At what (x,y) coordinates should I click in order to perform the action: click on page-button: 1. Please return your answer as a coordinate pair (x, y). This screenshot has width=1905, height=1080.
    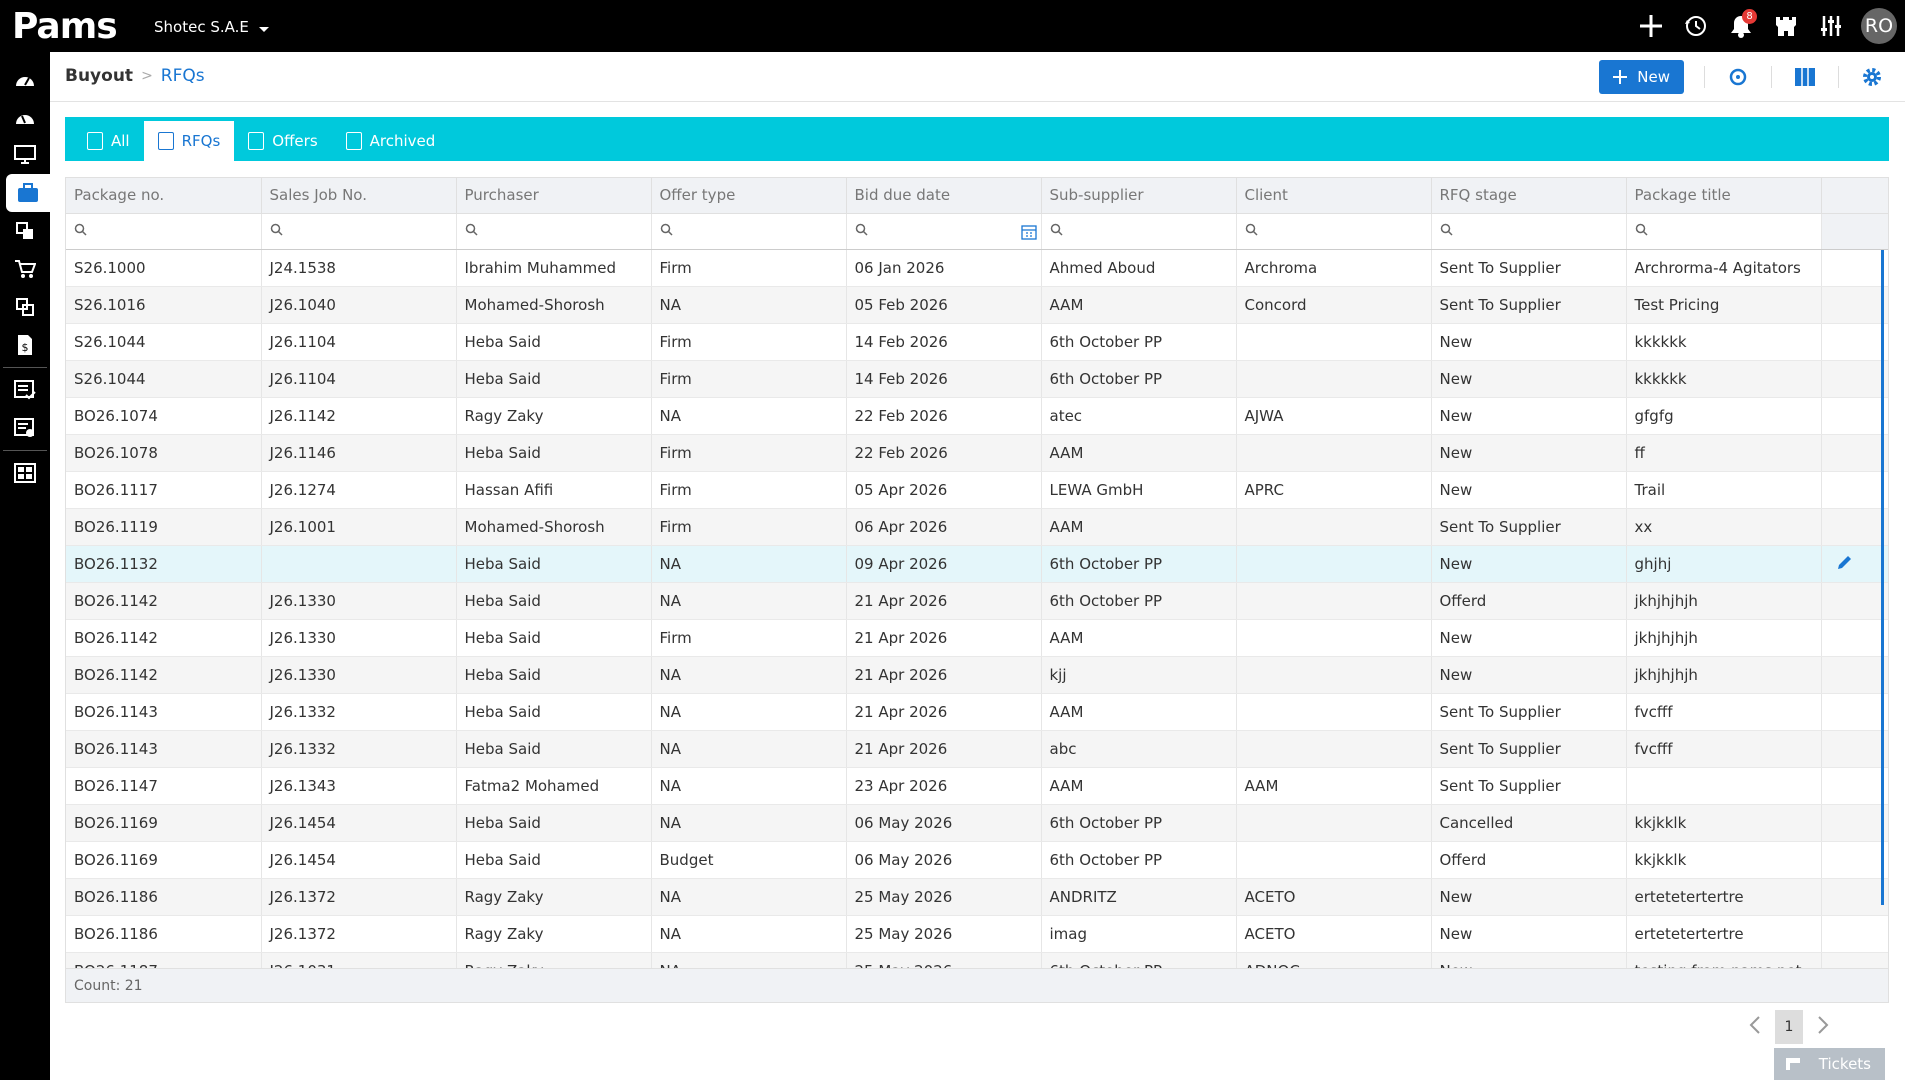
    Looking at the image, I should click on (1789, 1027).